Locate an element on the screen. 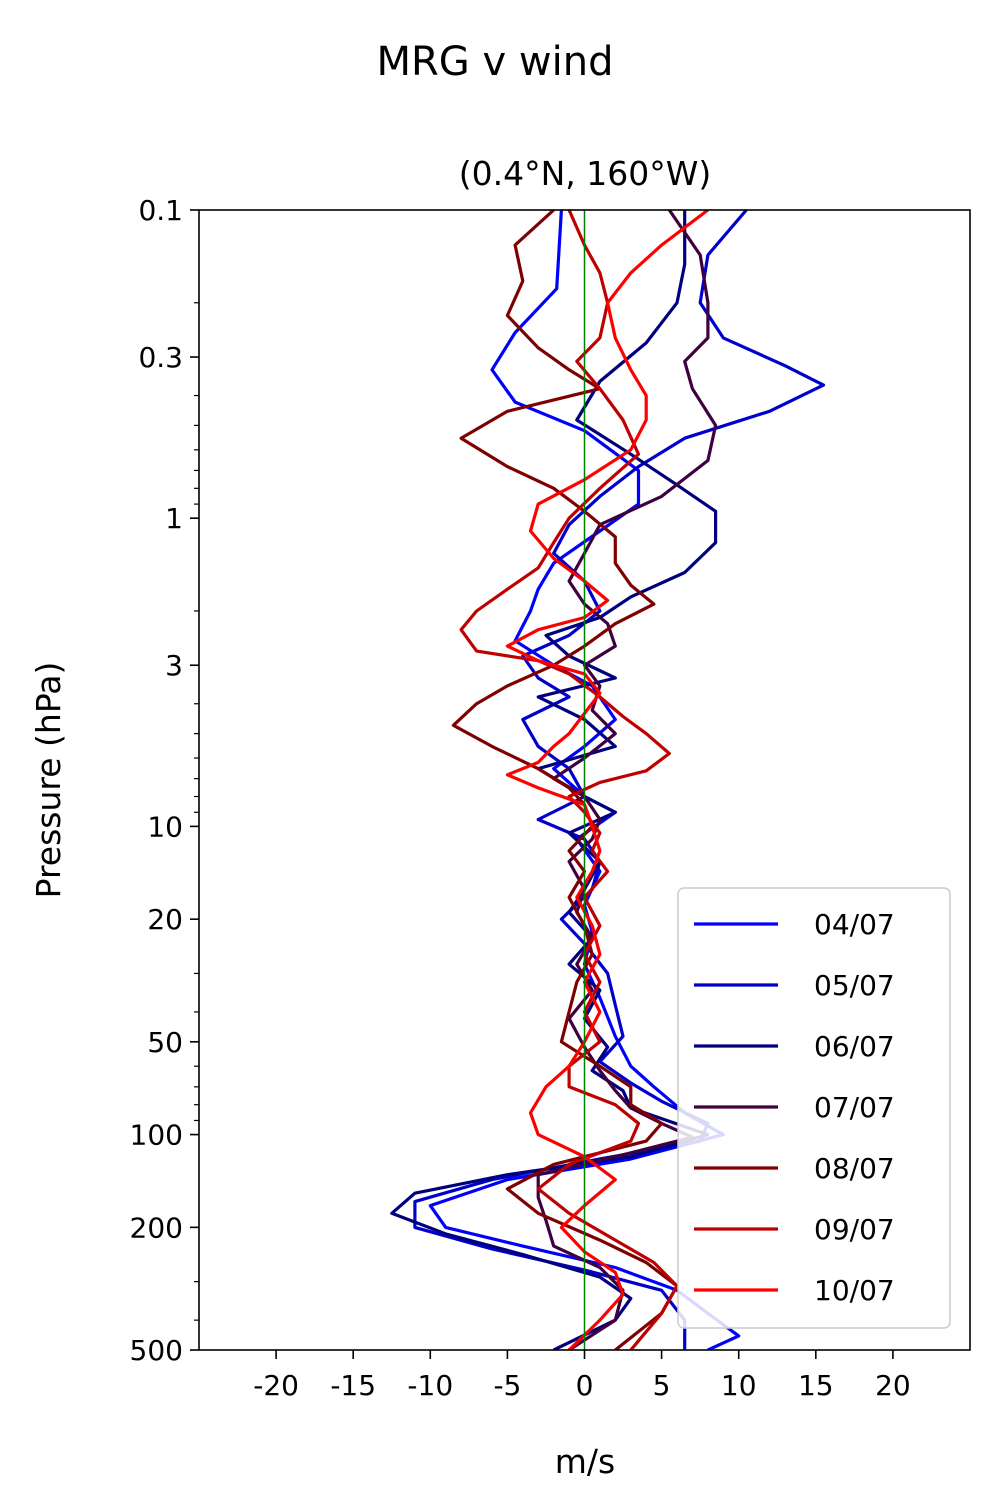  x-tick-label: -20 is located at coordinates (276, 1385).